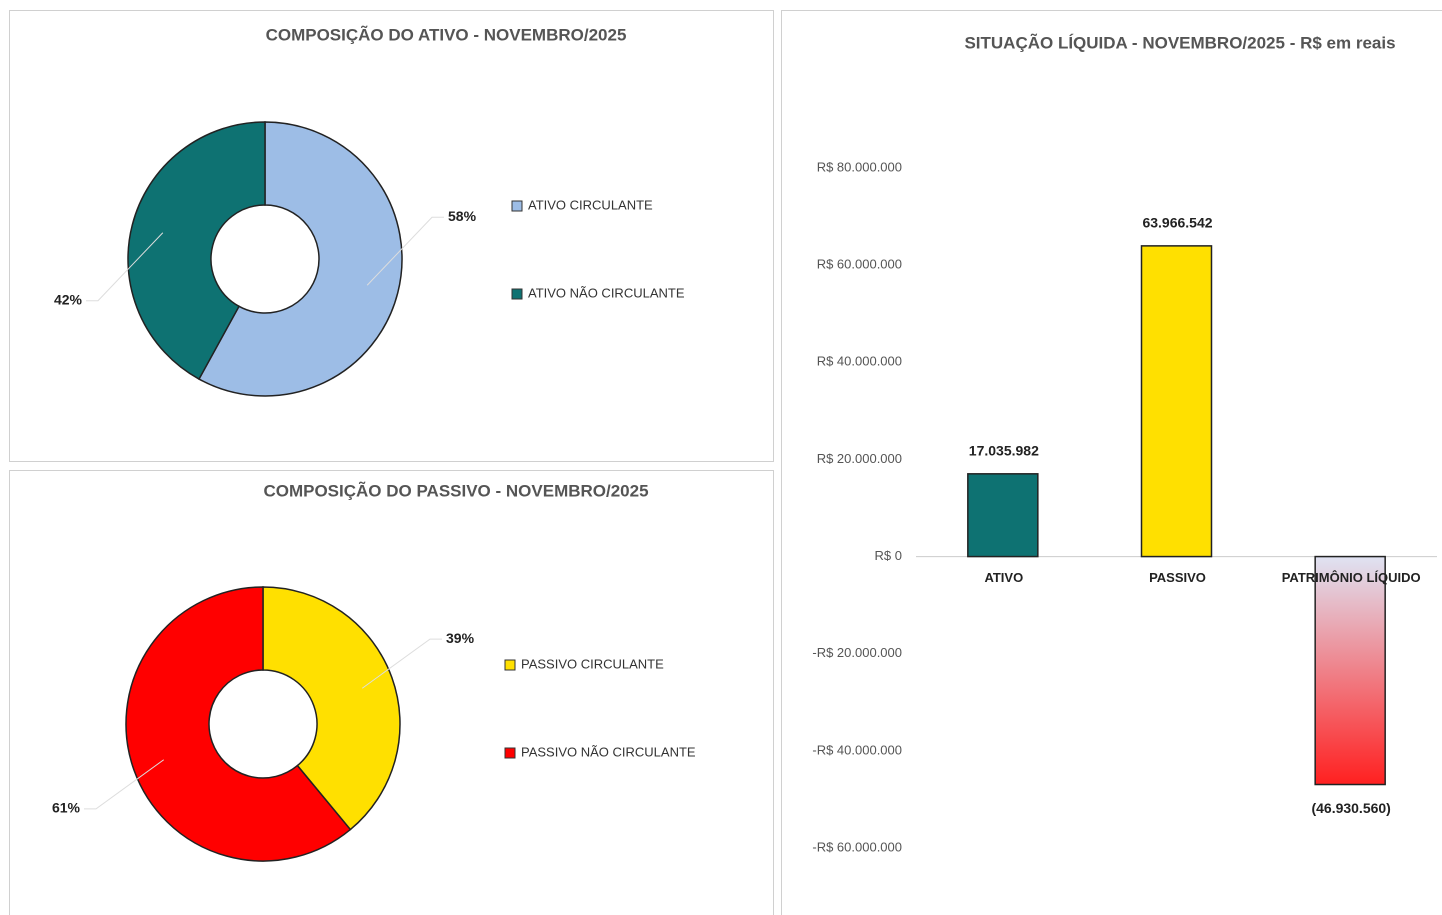 This screenshot has width=1442, height=915. Describe the element at coordinates (859, 166) in the screenshot. I see `y-tick-label: R$ 80.000.000` at that location.